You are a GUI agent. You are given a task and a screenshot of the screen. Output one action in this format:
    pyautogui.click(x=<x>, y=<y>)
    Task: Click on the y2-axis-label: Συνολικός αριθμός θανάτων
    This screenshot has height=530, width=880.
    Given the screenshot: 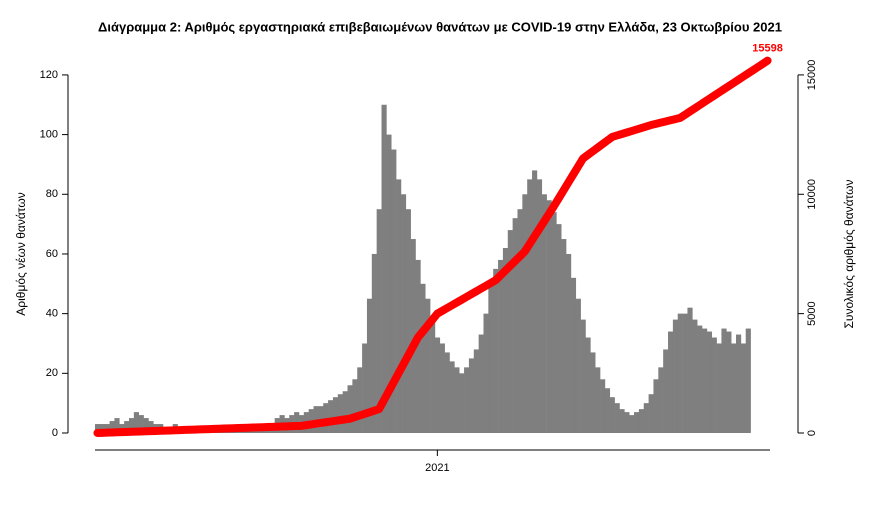 What is the action you would take?
    pyautogui.click(x=849, y=253)
    